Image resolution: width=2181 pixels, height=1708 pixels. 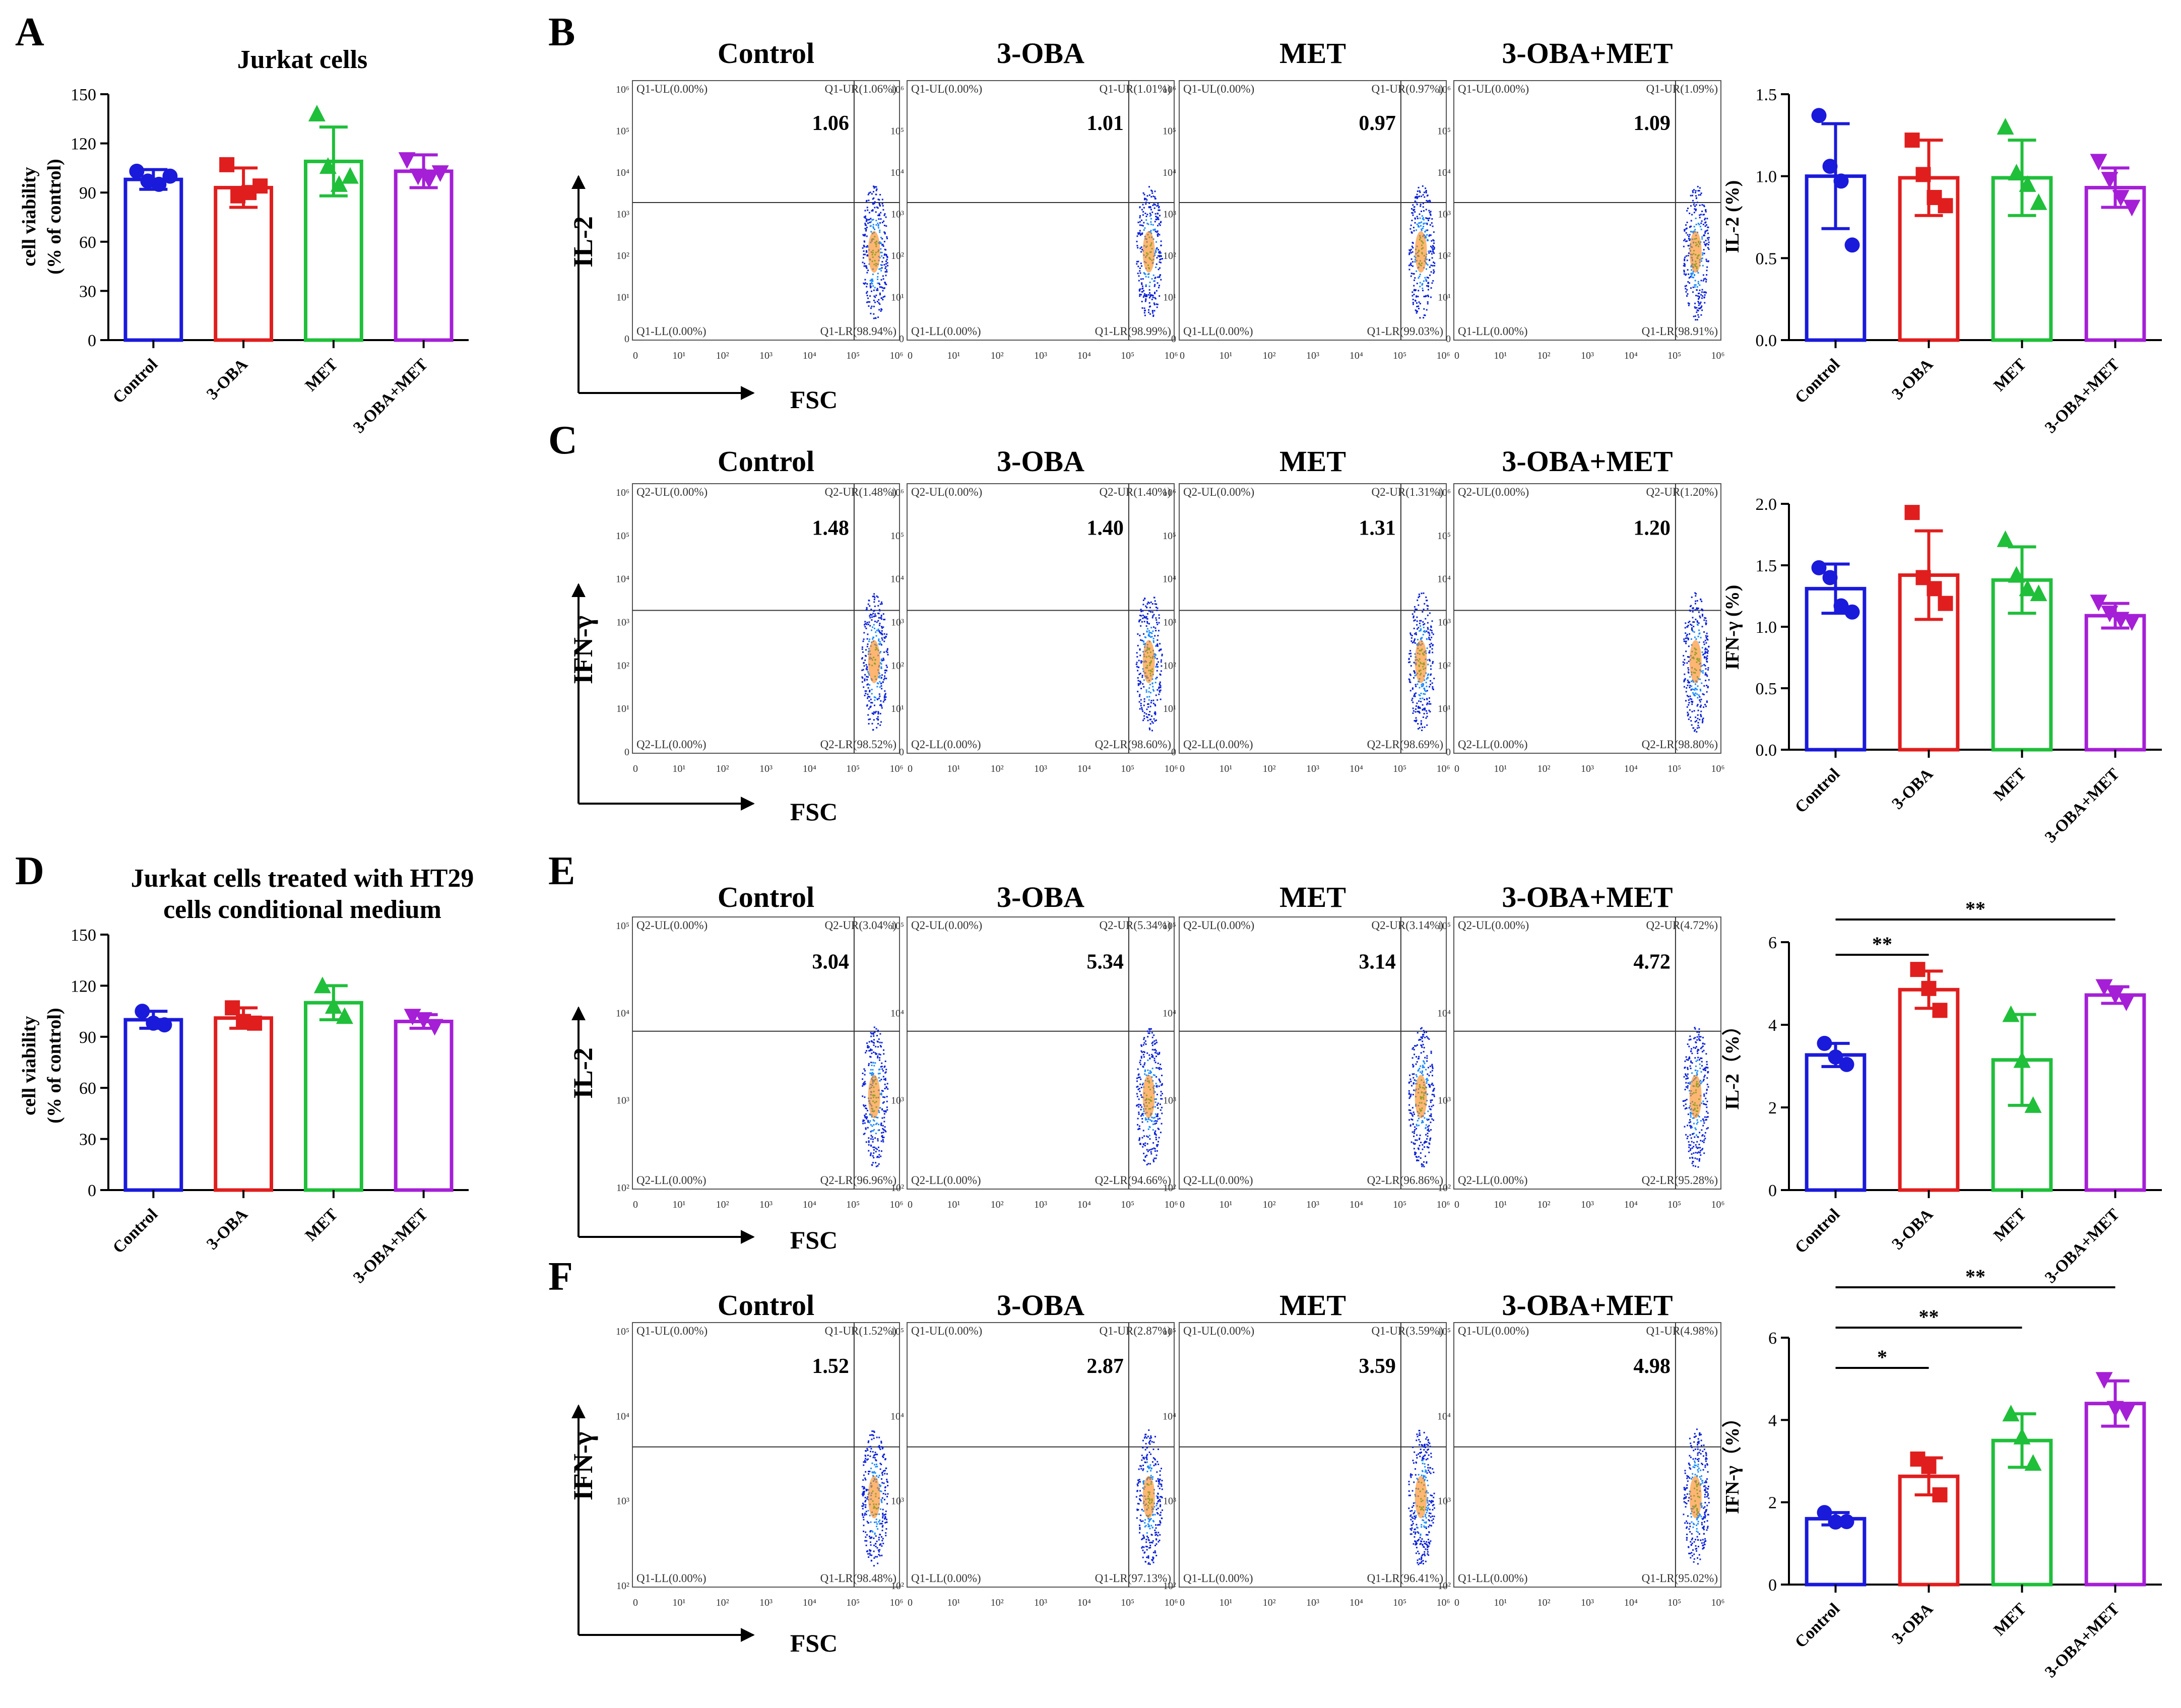 What do you see at coordinates (1772, 1338) in the screenshot?
I see `y-tick-label: 6` at bounding box center [1772, 1338].